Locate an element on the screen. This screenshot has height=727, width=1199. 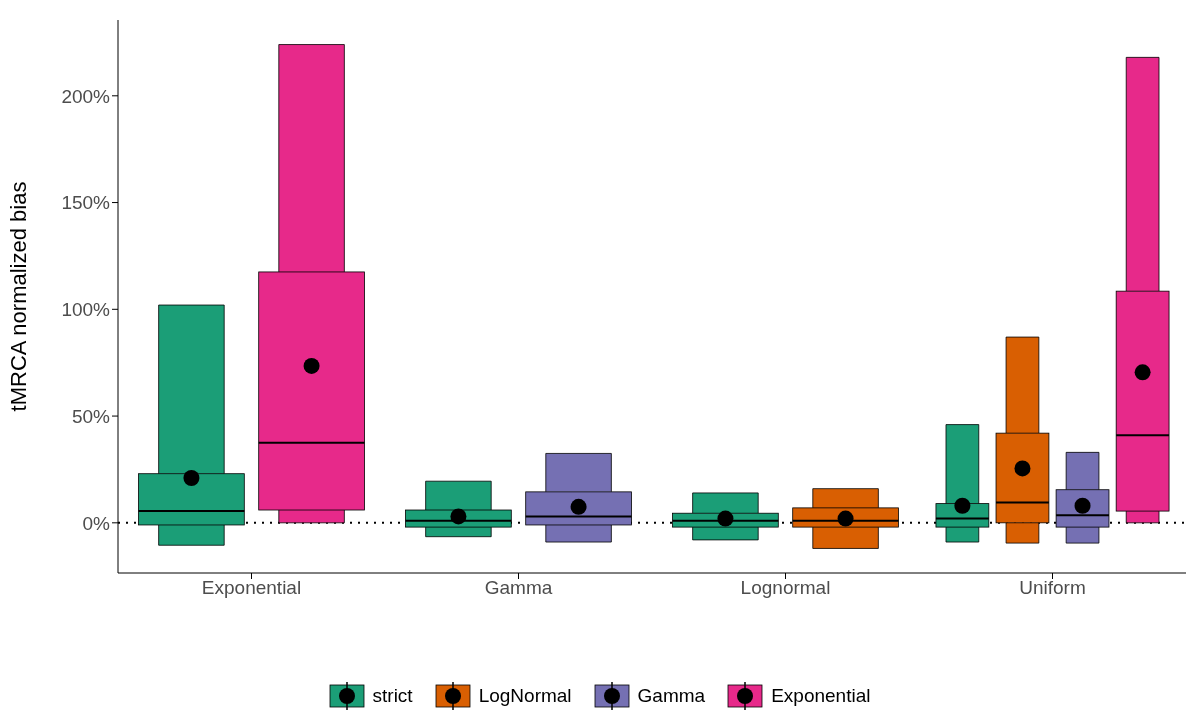
x-tick-label: Exponential is located at coordinates (251, 588).